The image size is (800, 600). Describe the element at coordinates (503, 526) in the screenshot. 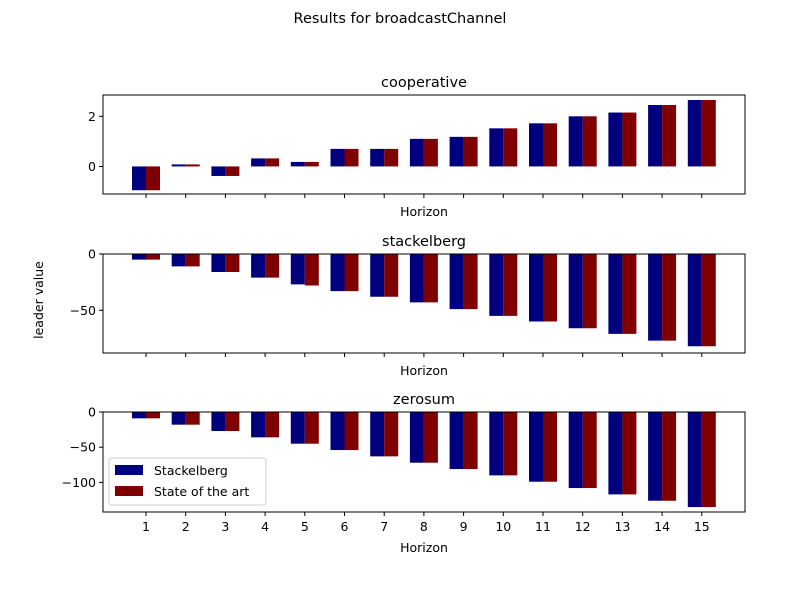

I see `x-tick-label-zerosum-10: 10` at that location.